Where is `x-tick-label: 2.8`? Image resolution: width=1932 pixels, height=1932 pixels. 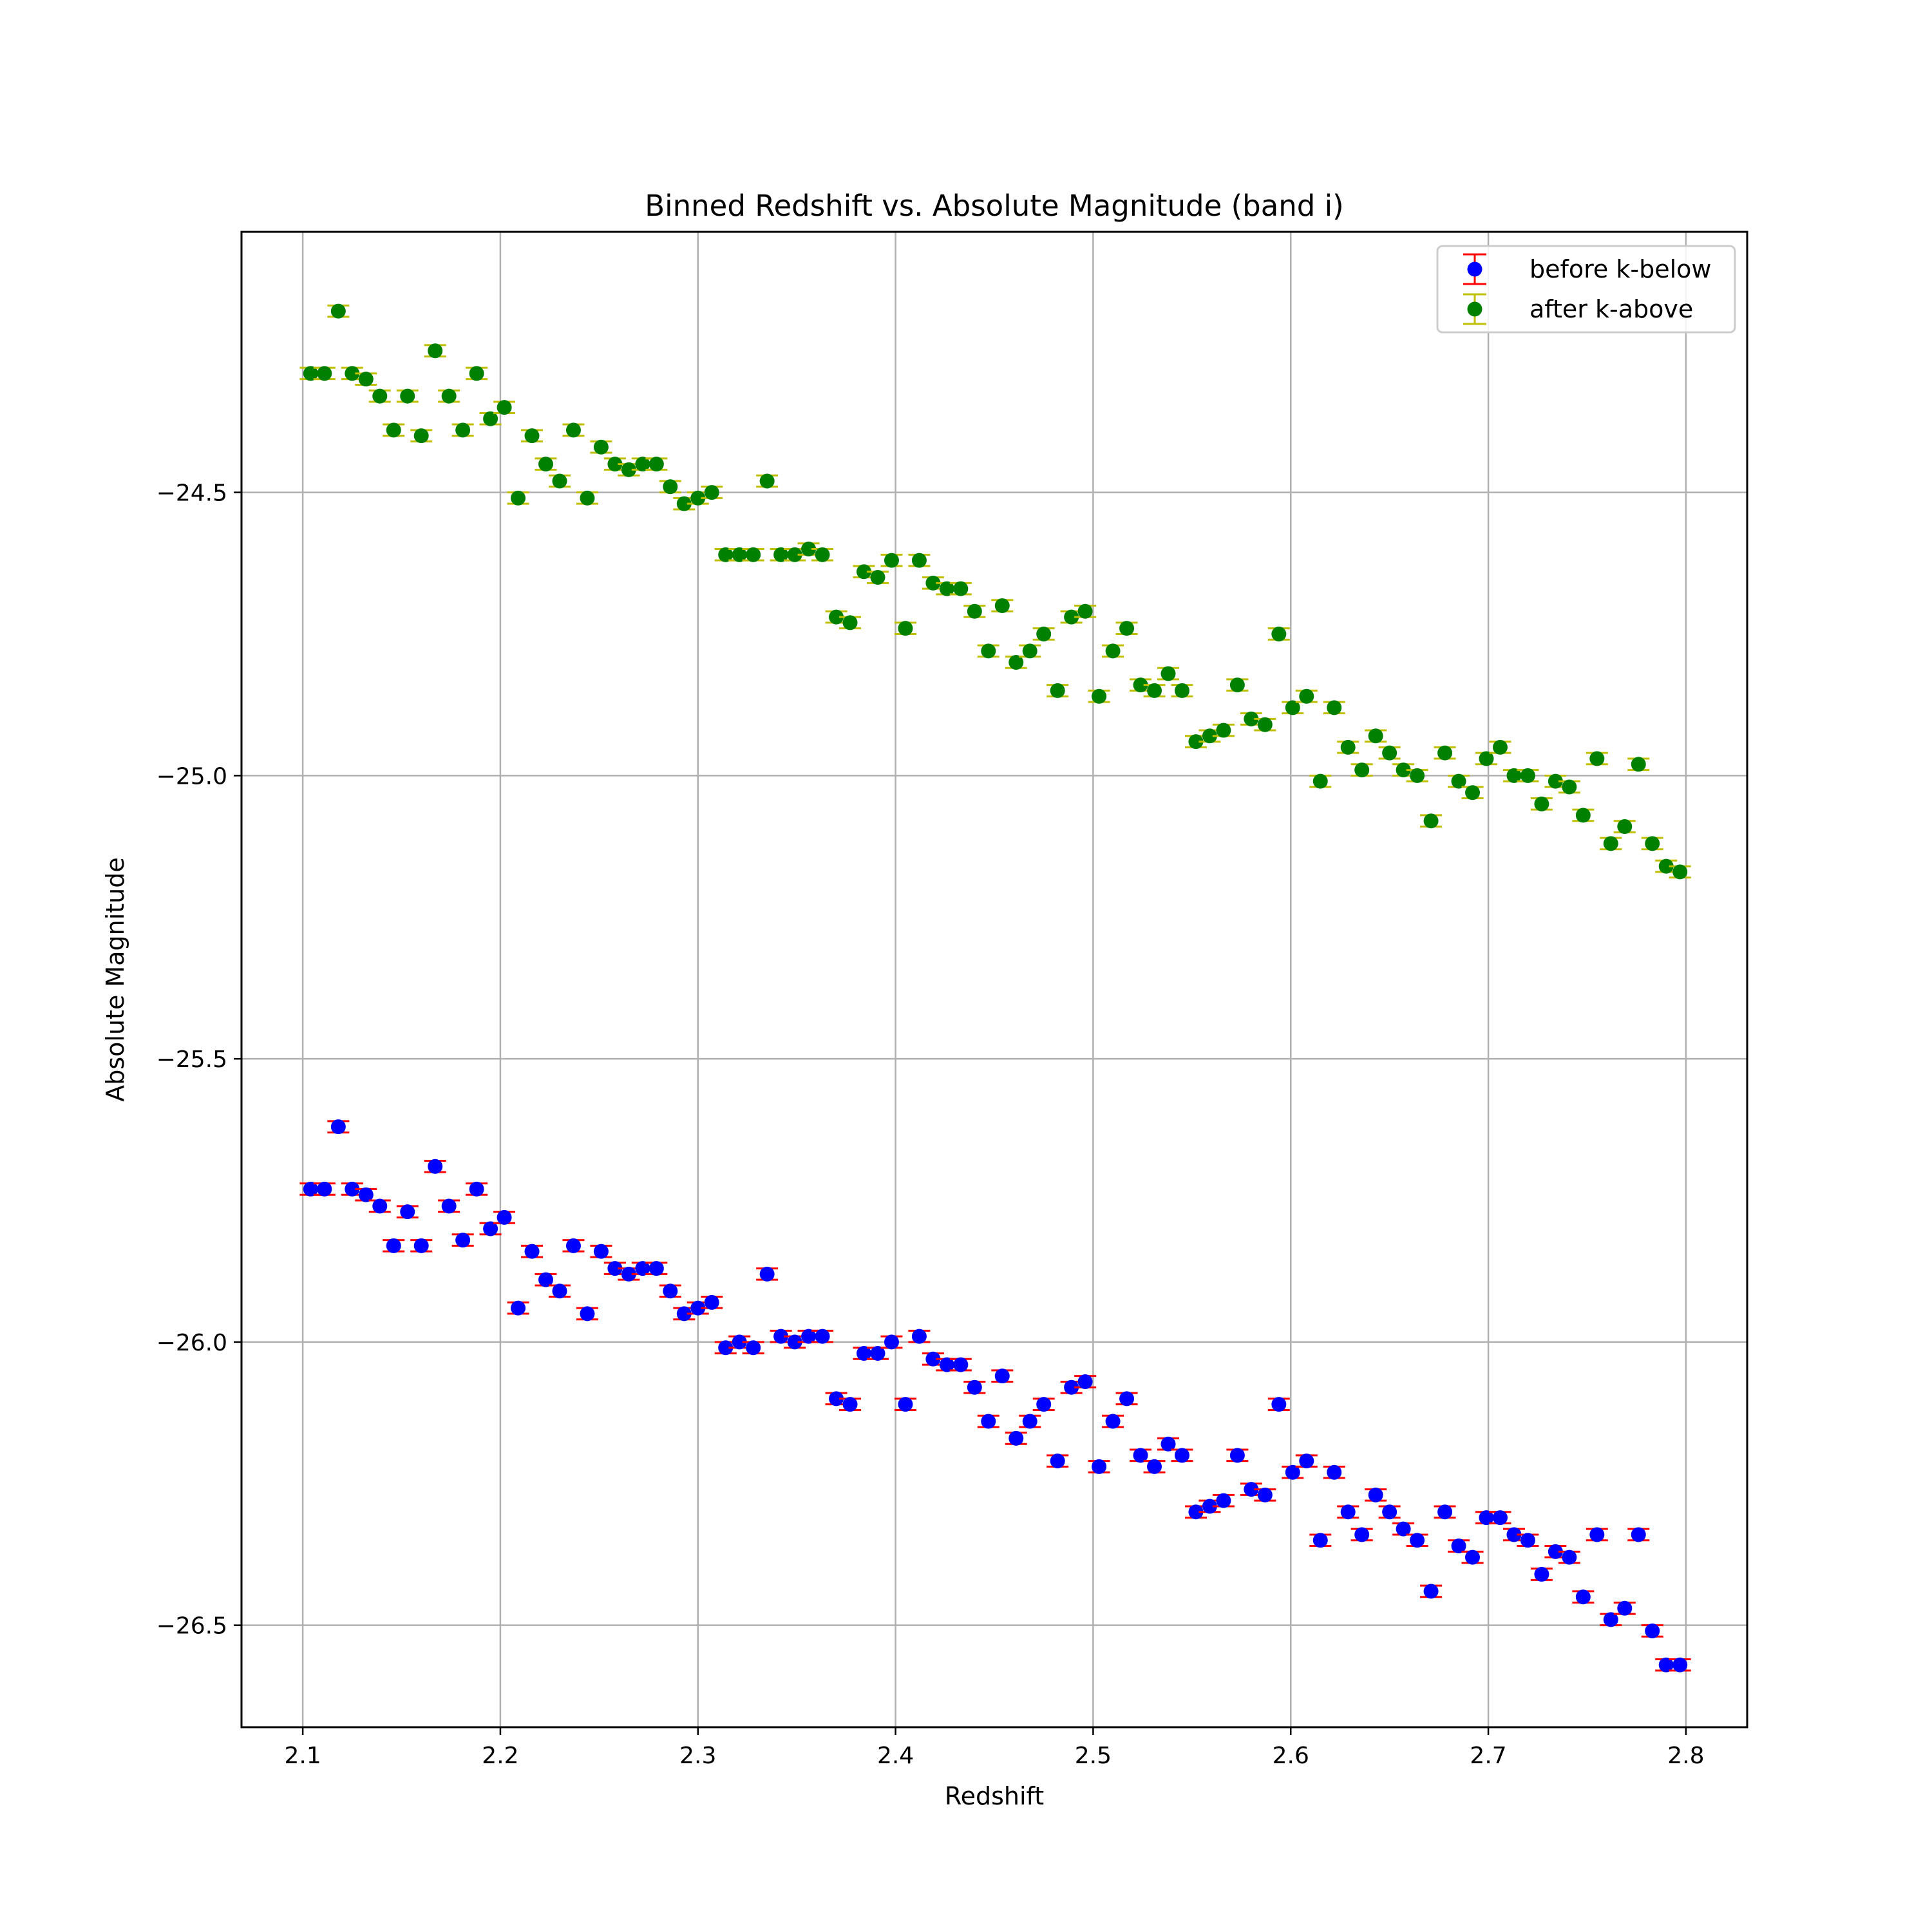
x-tick-label: 2.8 is located at coordinates (1686, 1756).